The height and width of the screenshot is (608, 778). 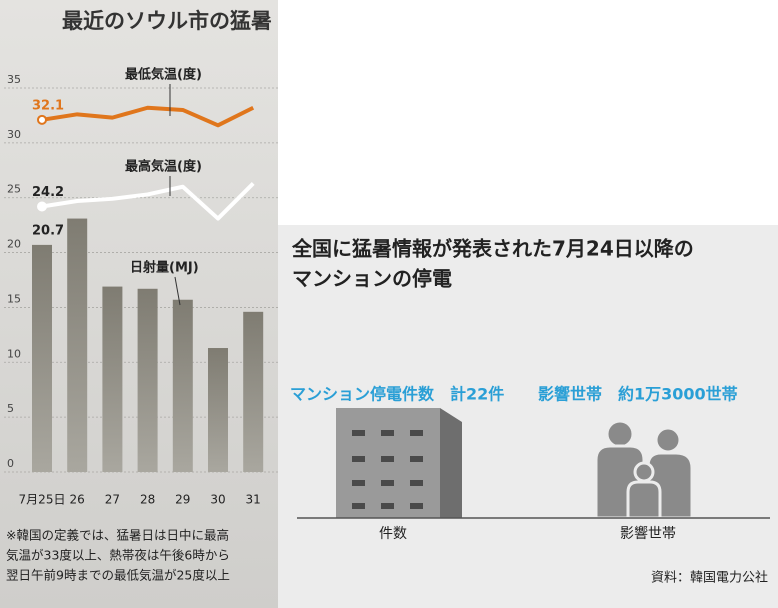 I want to click on item-caption: 影響世帯, so click(x=648, y=533).